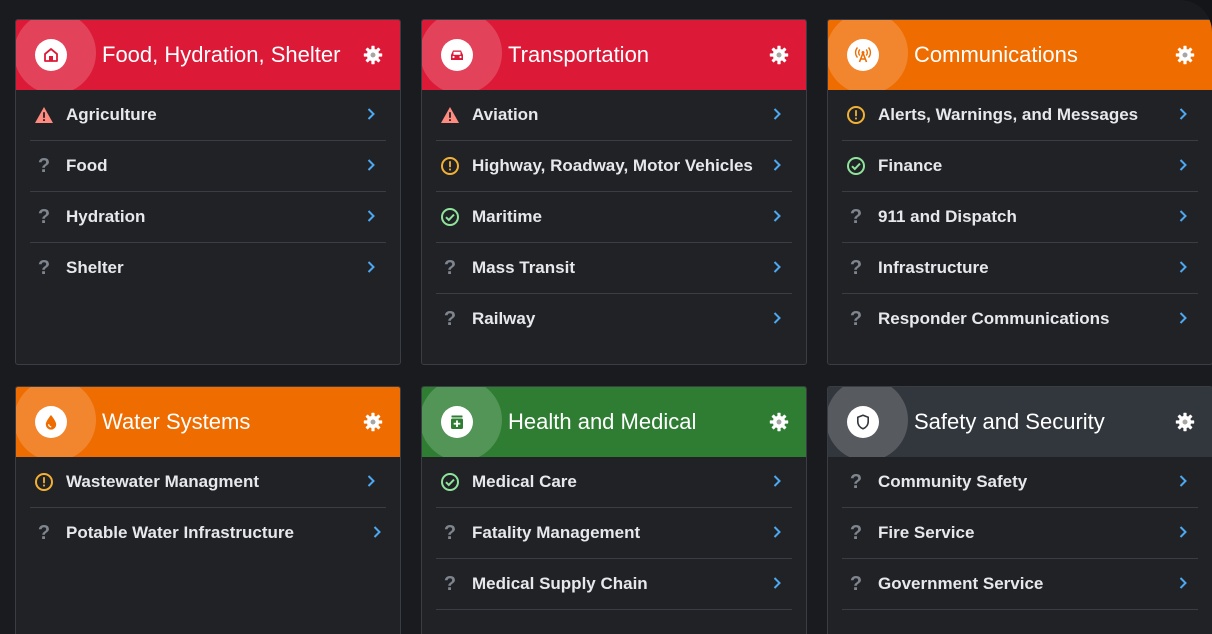 This screenshot has width=1212, height=634. I want to click on item-label: Wastewater Managment, so click(163, 481).